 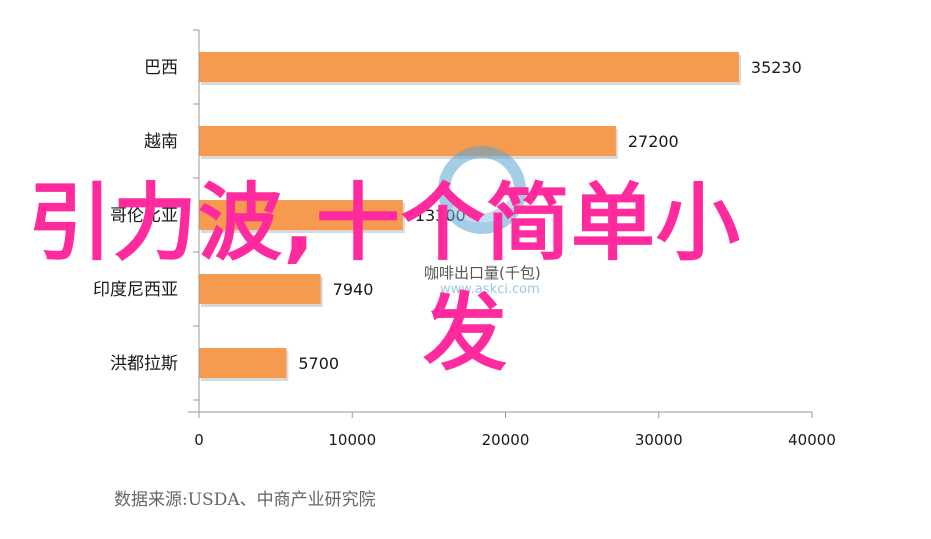 What do you see at coordinates (776, 67) in the screenshot?
I see `value-label: 35230` at bounding box center [776, 67].